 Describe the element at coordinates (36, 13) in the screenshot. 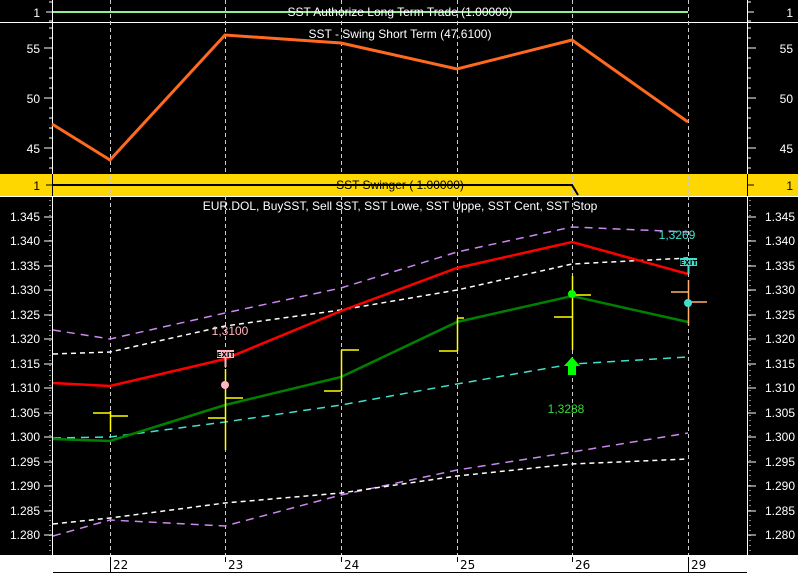

I see `authorize-y-tick-left: 1` at that location.